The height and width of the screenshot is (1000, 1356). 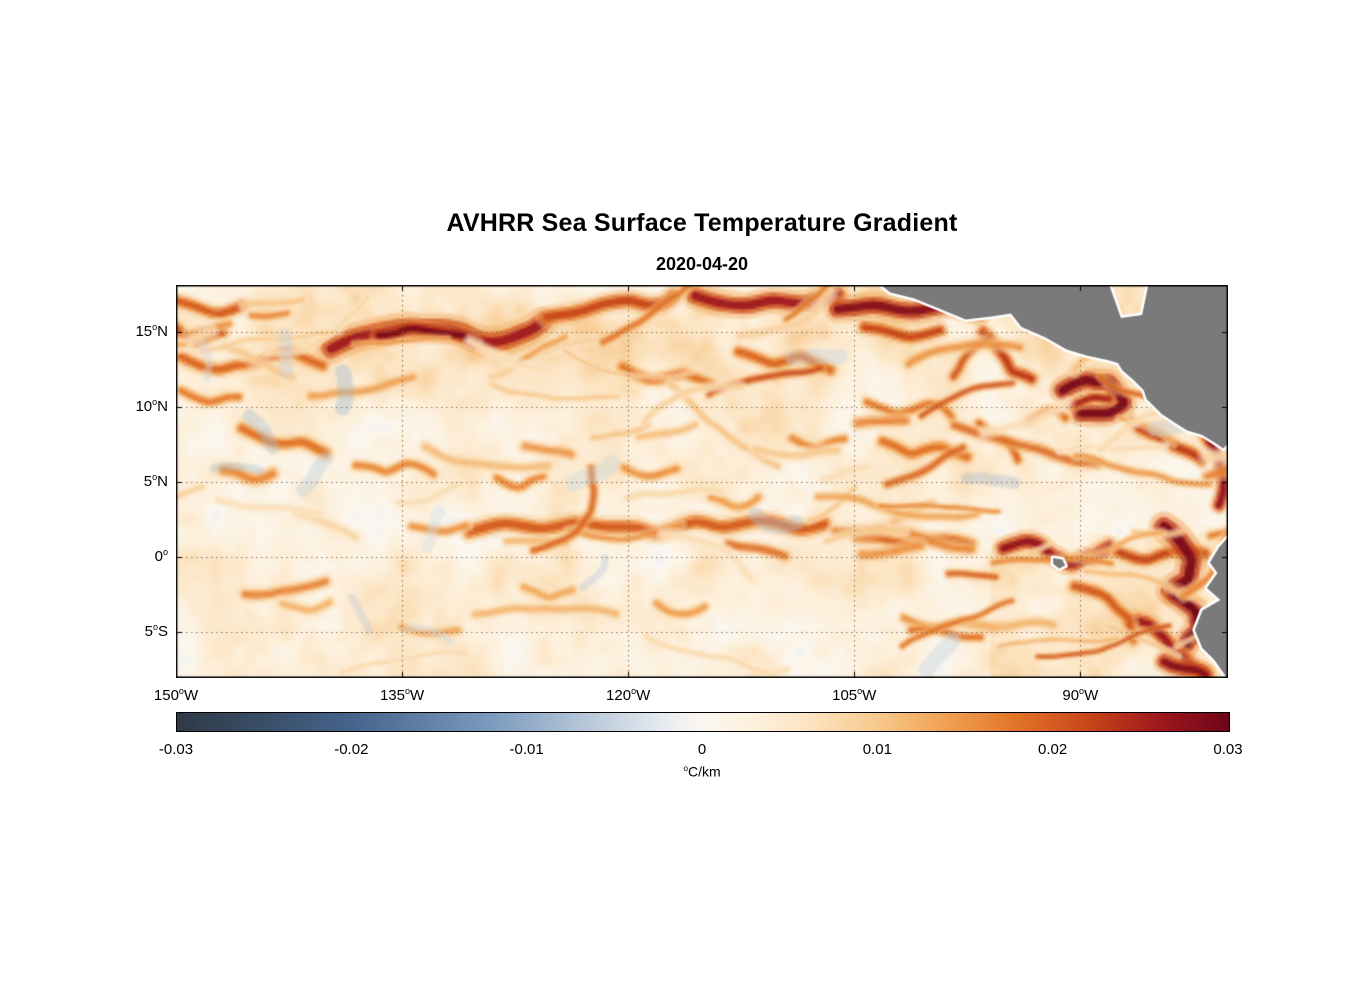 What do you see at coordinates (703, 722) in the screenshot?
I see `colorbar-gradient` at bounding box center [703, 722].